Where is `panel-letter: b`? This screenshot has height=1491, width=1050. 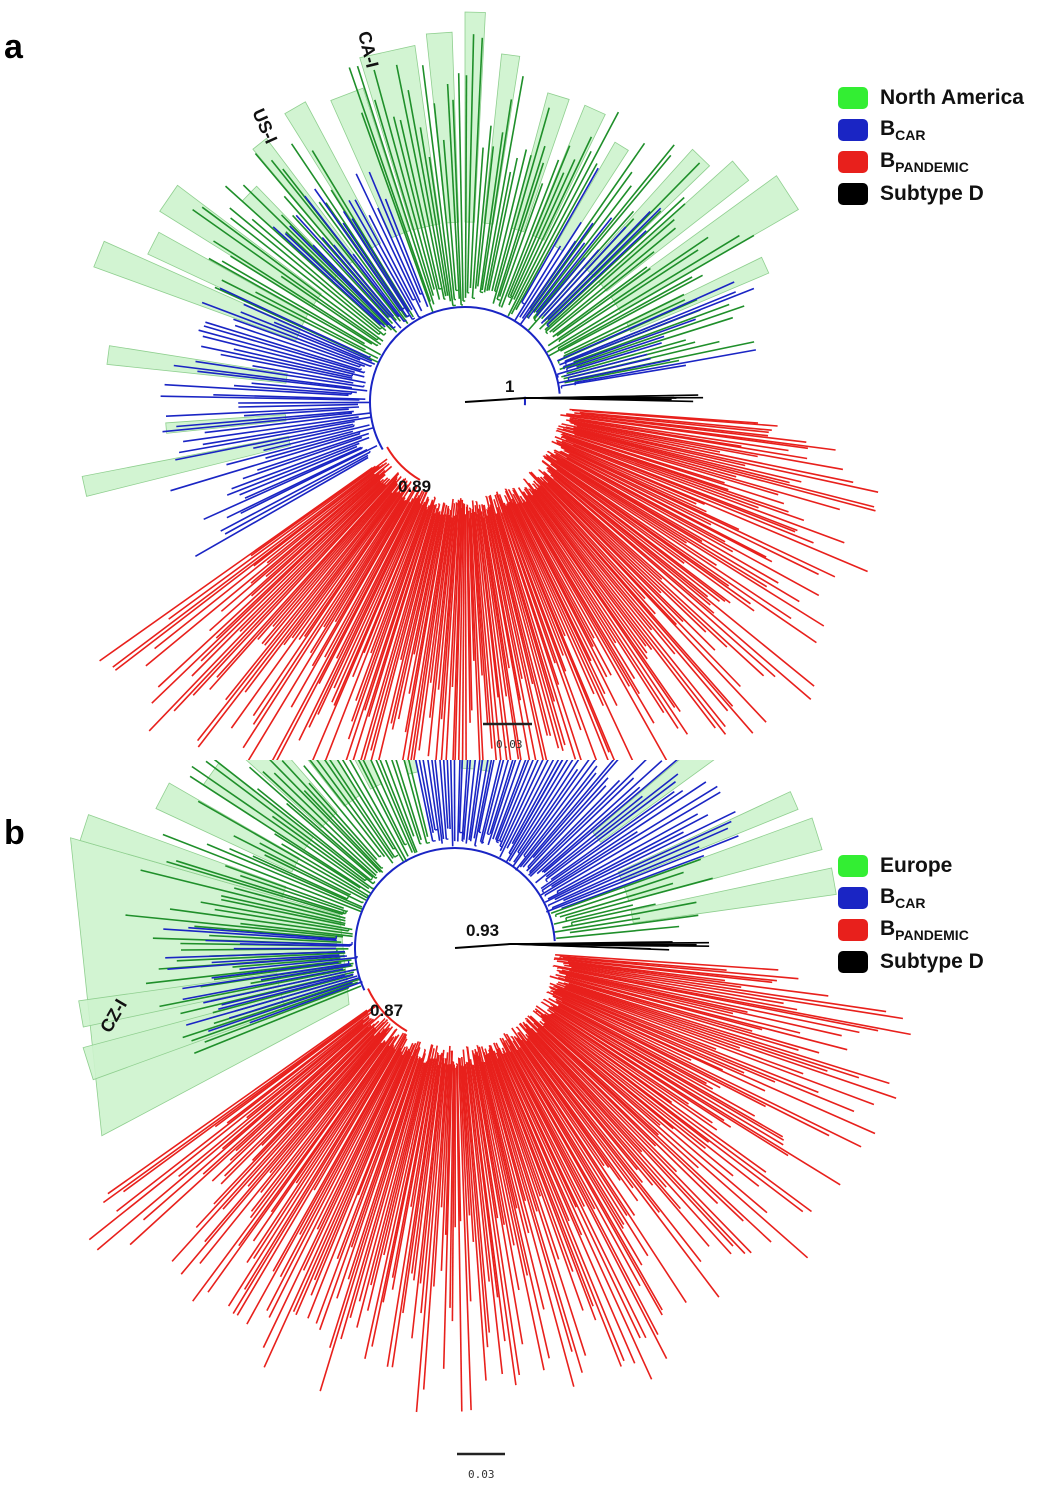 panel-letter: b is located at coordinates (14, 833).